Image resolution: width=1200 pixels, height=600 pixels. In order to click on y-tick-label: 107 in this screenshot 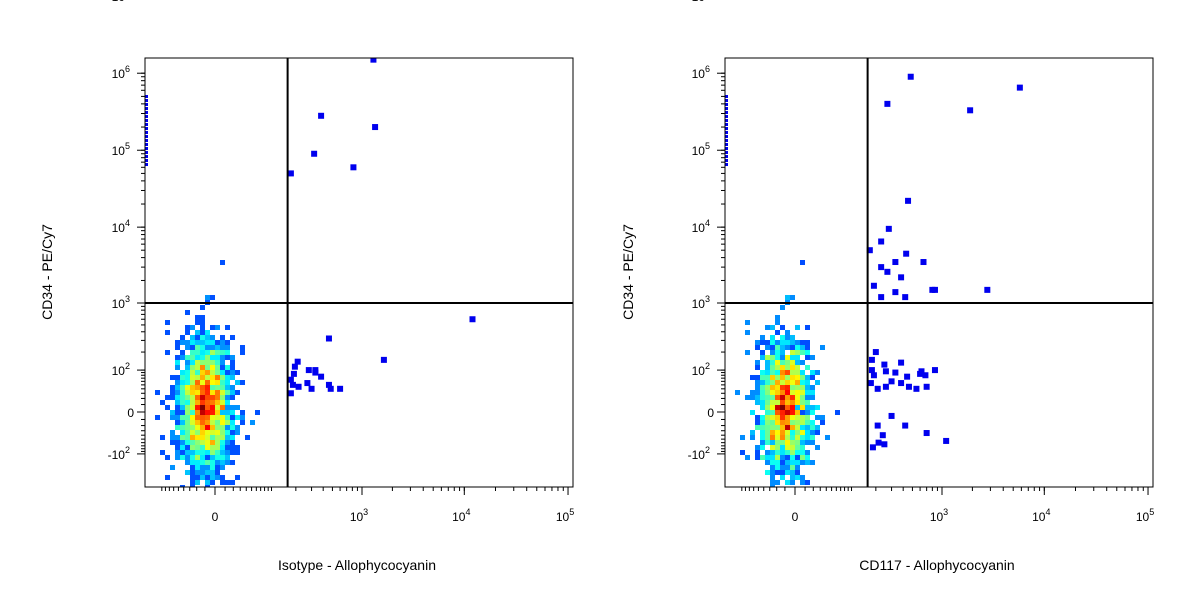, I will do `click(121, 2)`.